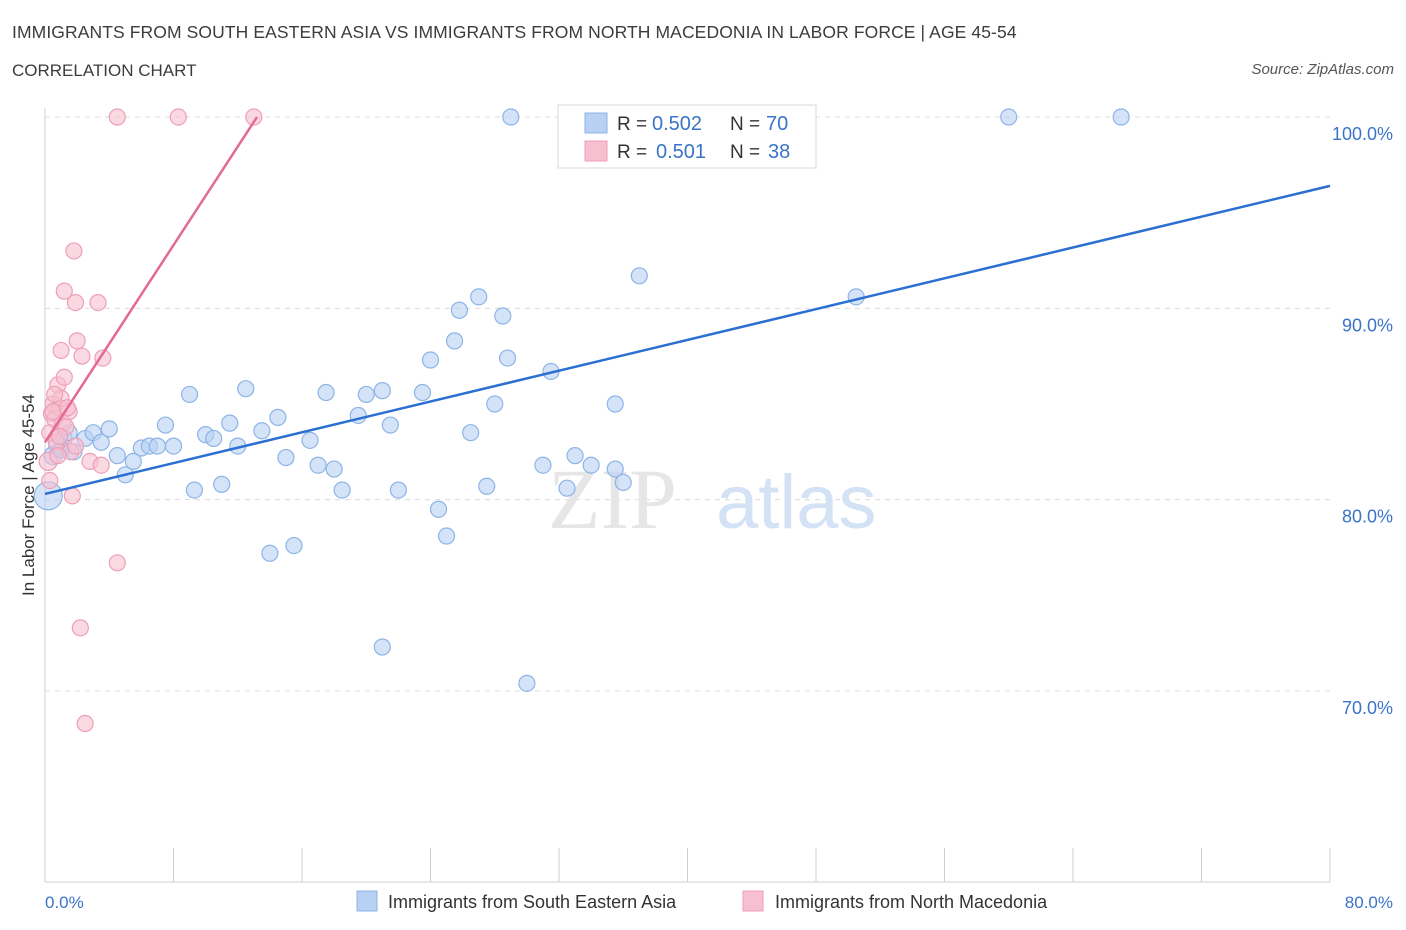  I want to click on legend-bottom-swatch-pink, so click(753, 901).